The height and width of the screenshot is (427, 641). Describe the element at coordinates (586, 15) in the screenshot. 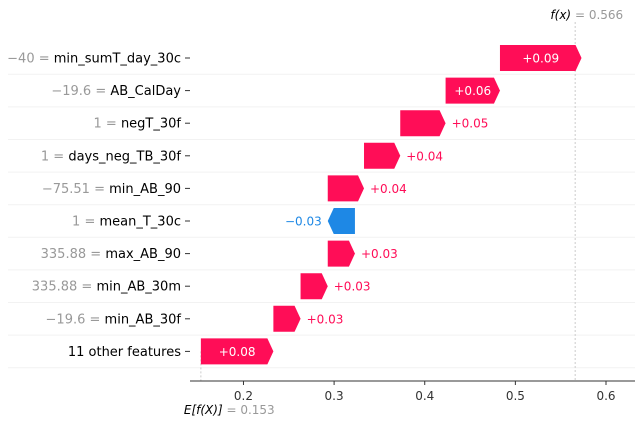

I see `fx-annotation: f(x) = 0.566` at that location.